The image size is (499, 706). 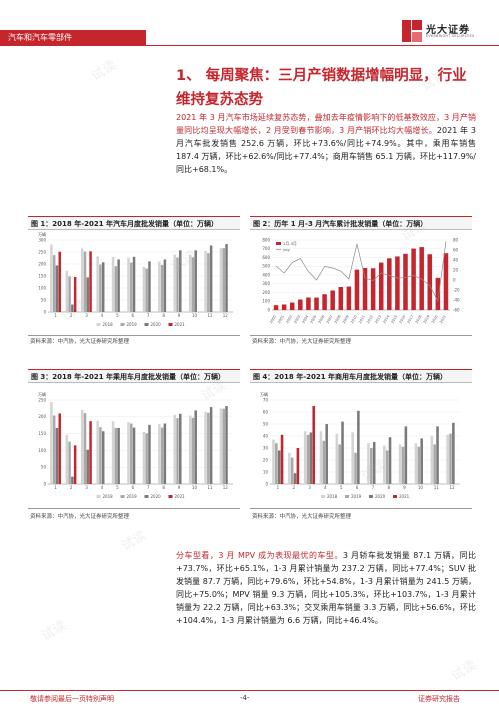 What do you see at coordinates (134, 335) in the screenshot?
I see `figure-1-rule` at bounding box center [134, 335].